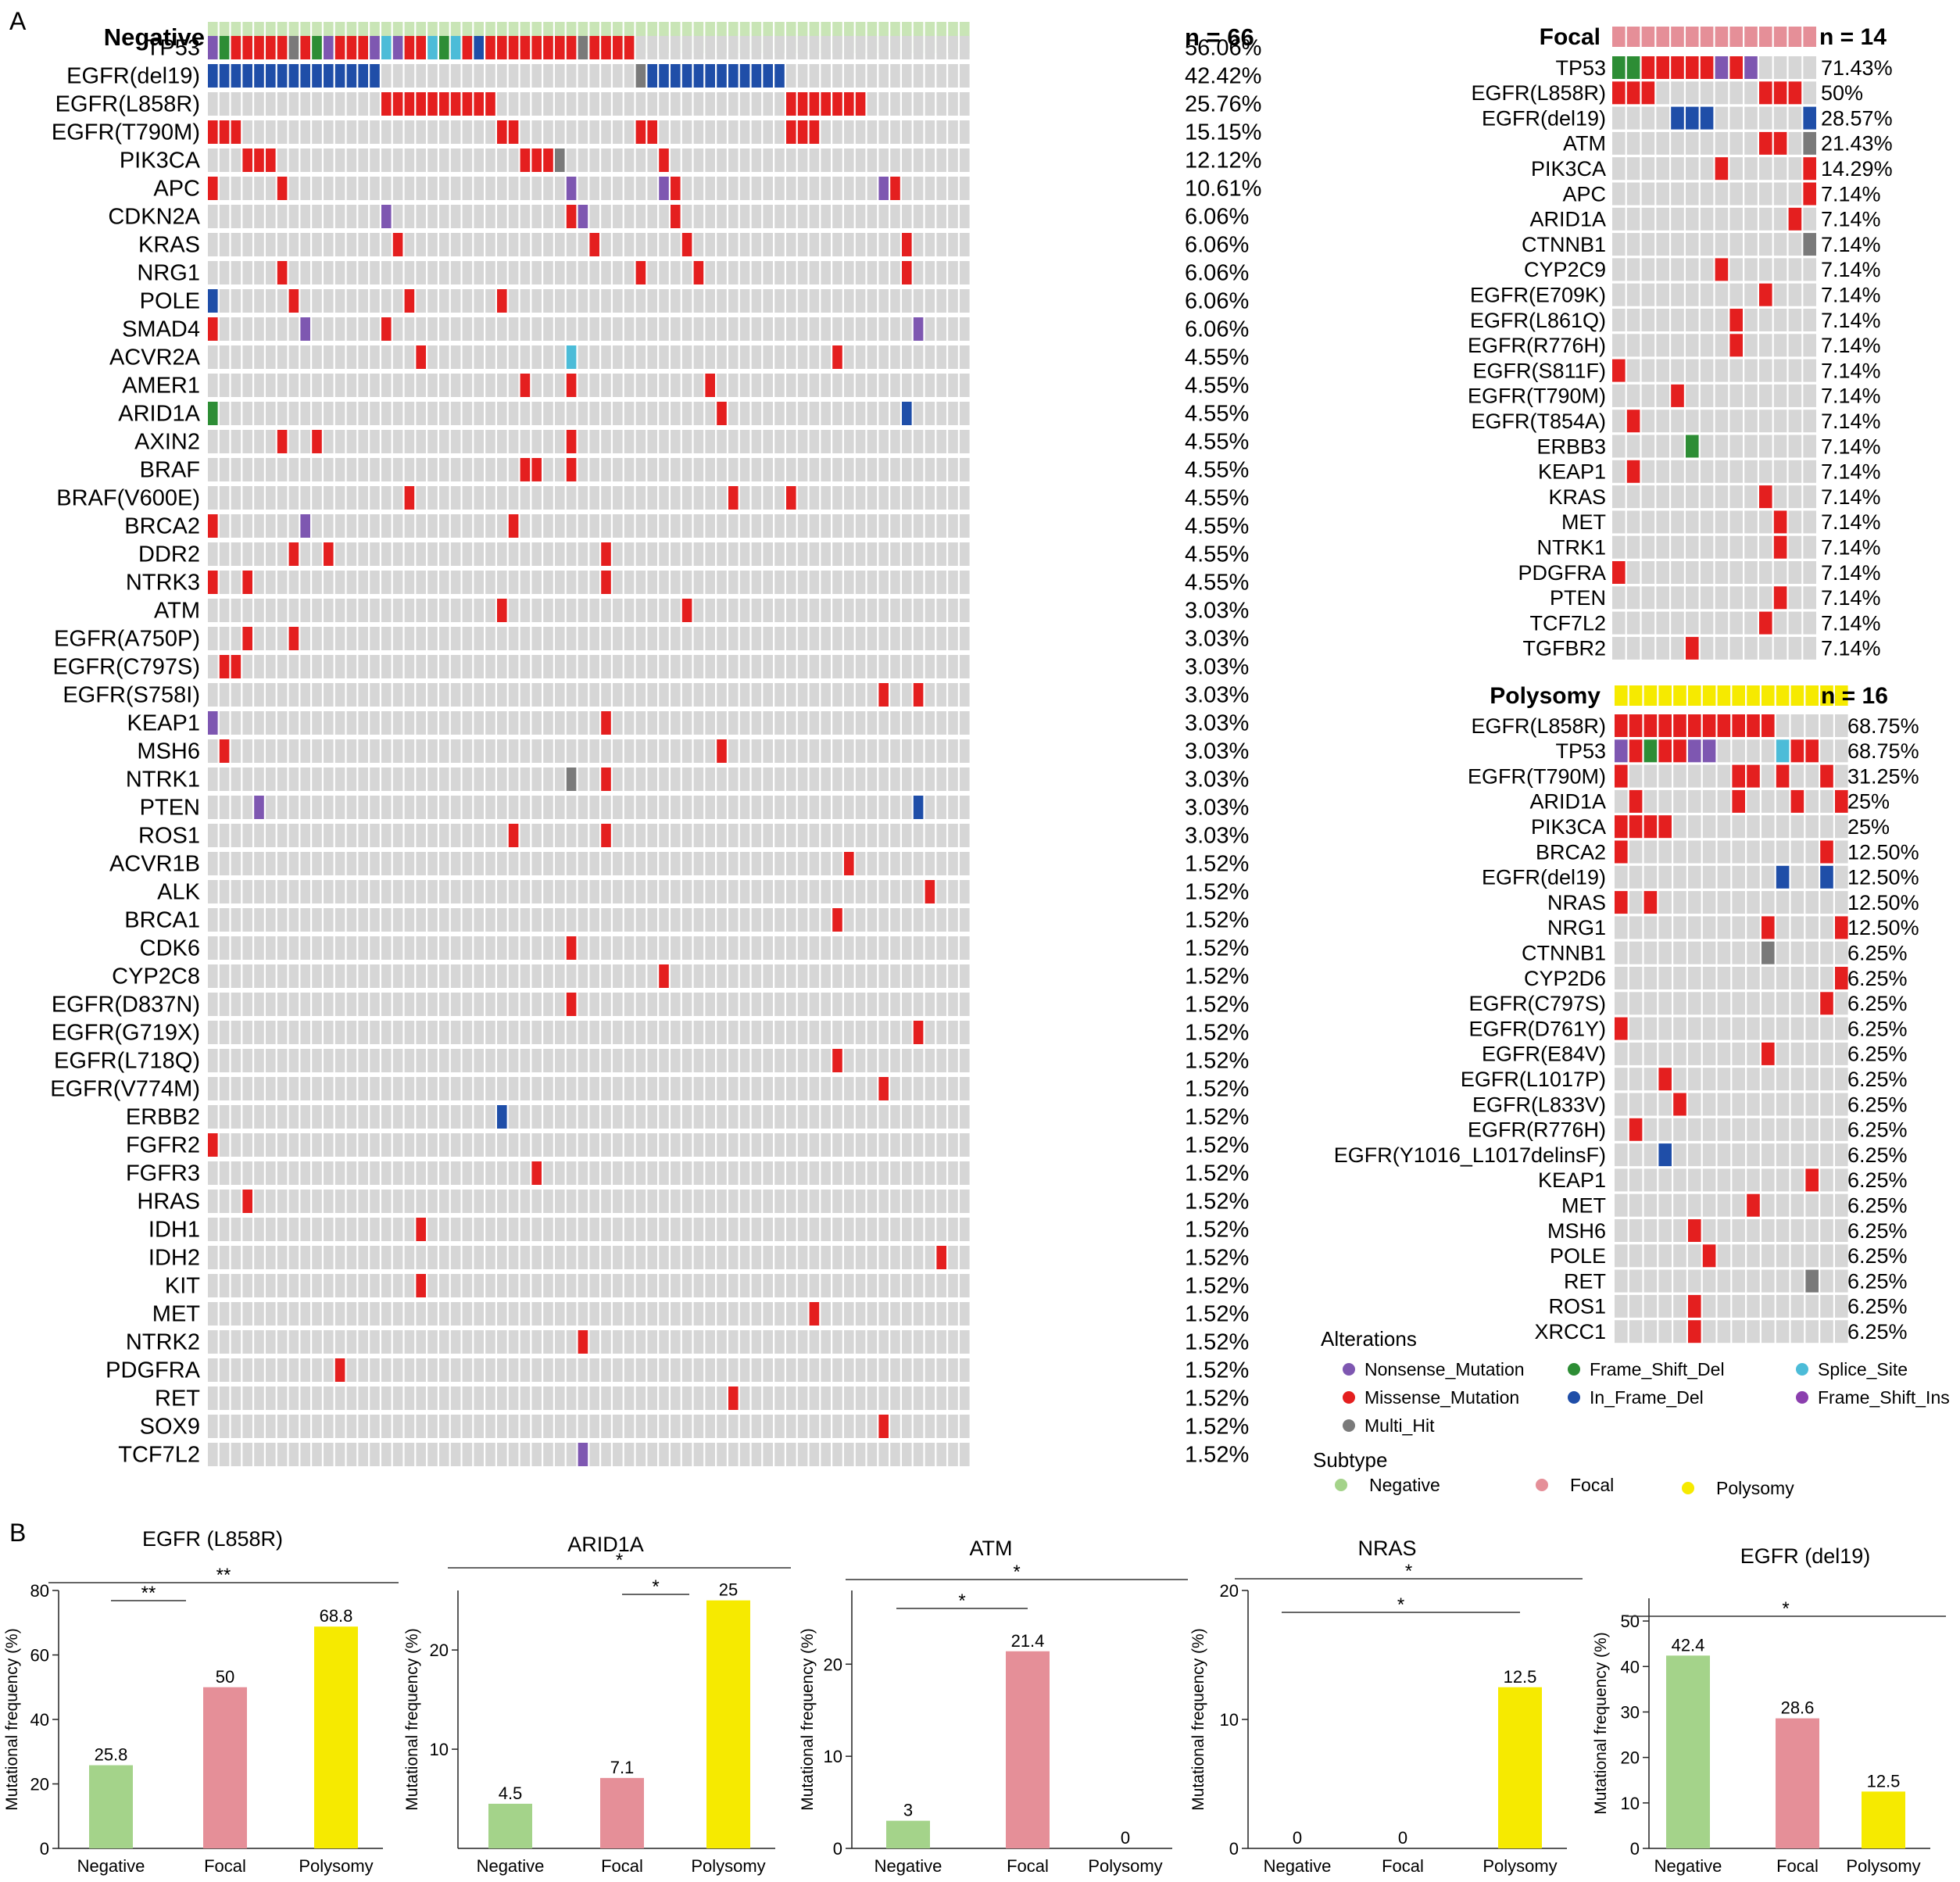 The image size is (1960, 1882). What do you see at coordinates (1802, 1369) in the screenshot?
I see `legend-swatch-splice-site` at bounding box center [1802, 1369].